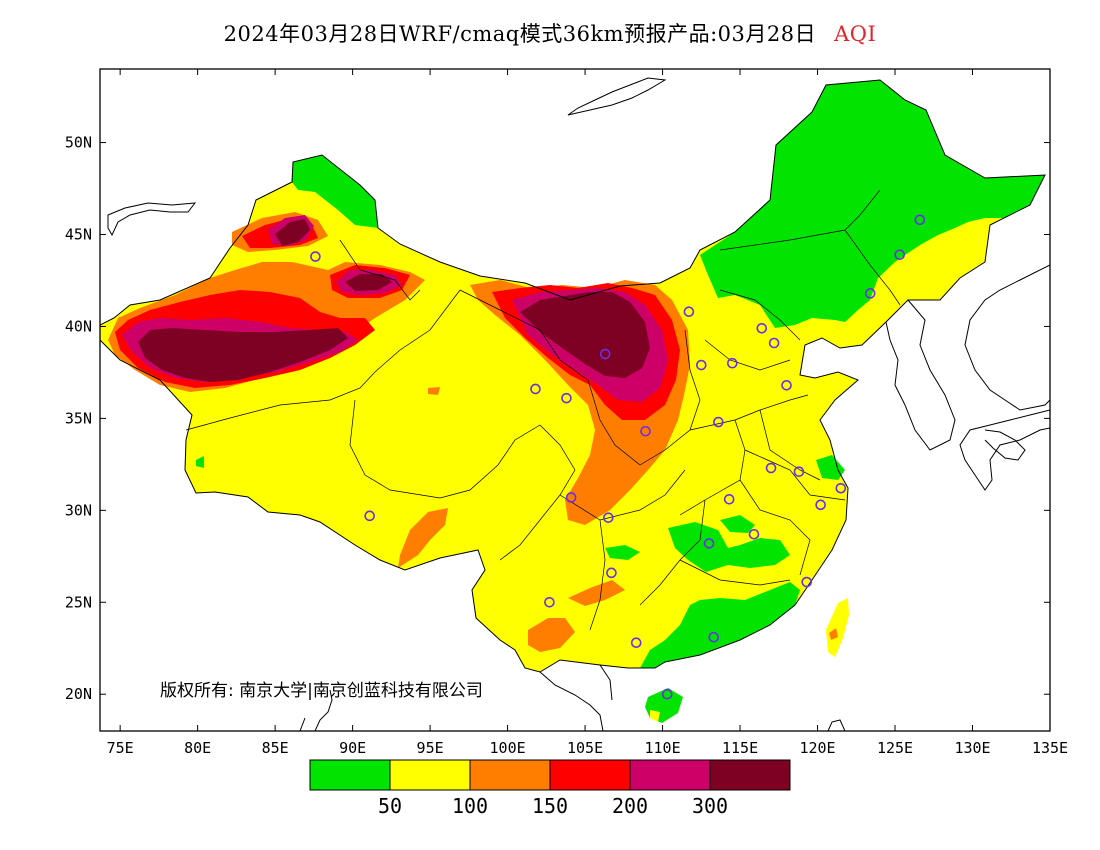 This screenshot has width=1100, height=850. What do you see at coordinates (720, 625) in the screenshot?
I see `green-south` at bounding box center [720, 625].